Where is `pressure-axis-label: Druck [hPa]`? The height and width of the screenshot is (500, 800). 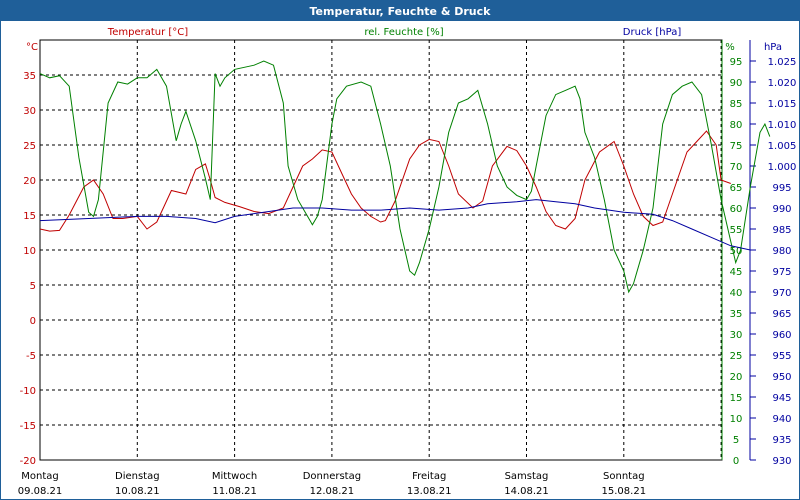
pressure-axis-label: Druck [hPa] is located at coordinates (652, 32).